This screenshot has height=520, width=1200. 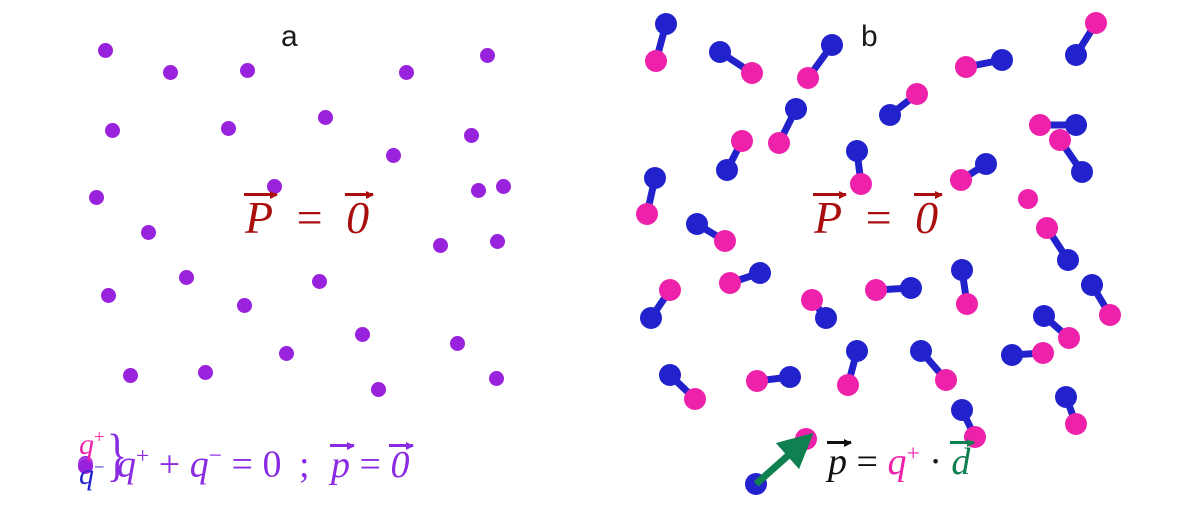 I want to click on vector-P-b: P, so click(x=830, y=216).